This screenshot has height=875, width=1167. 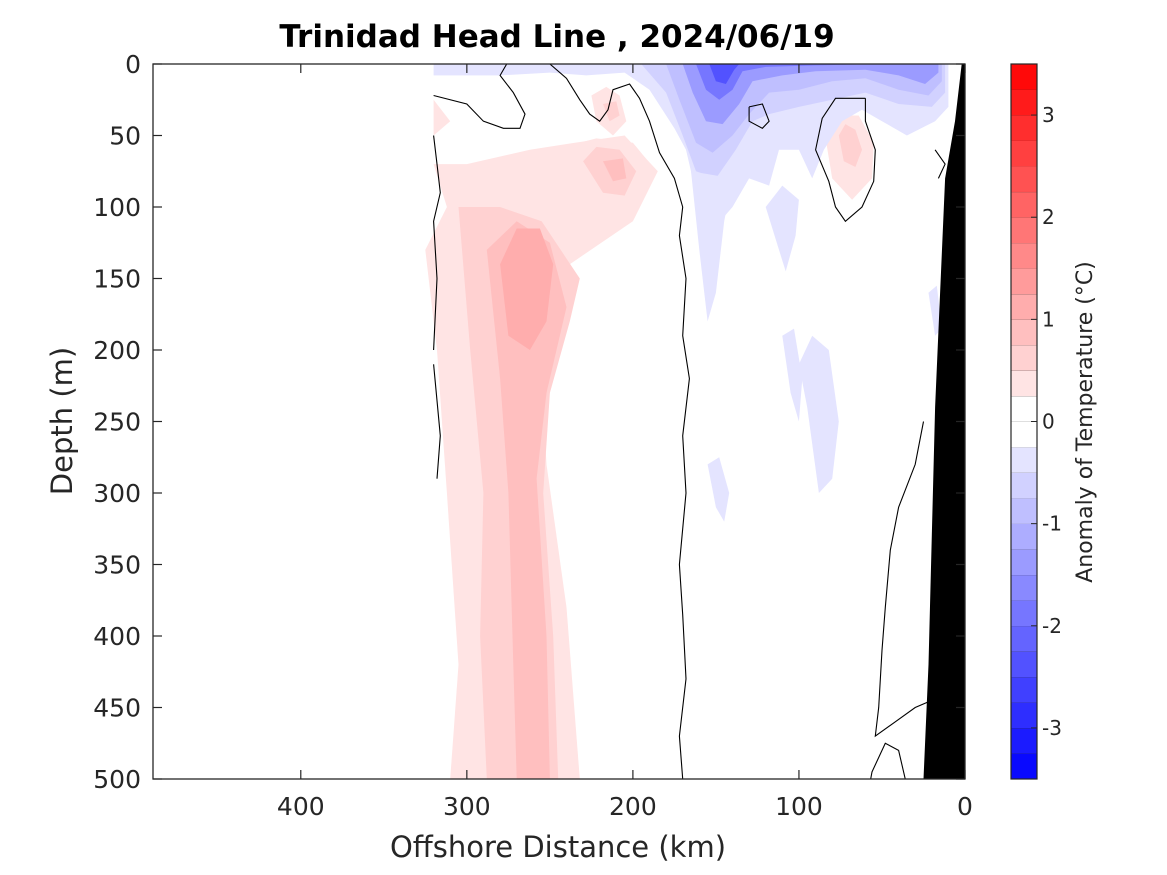 What do you see at coordinates (944, 421) in the screenshot?
I see `seafloor-bathymetry` at bounding box center [944, 421].